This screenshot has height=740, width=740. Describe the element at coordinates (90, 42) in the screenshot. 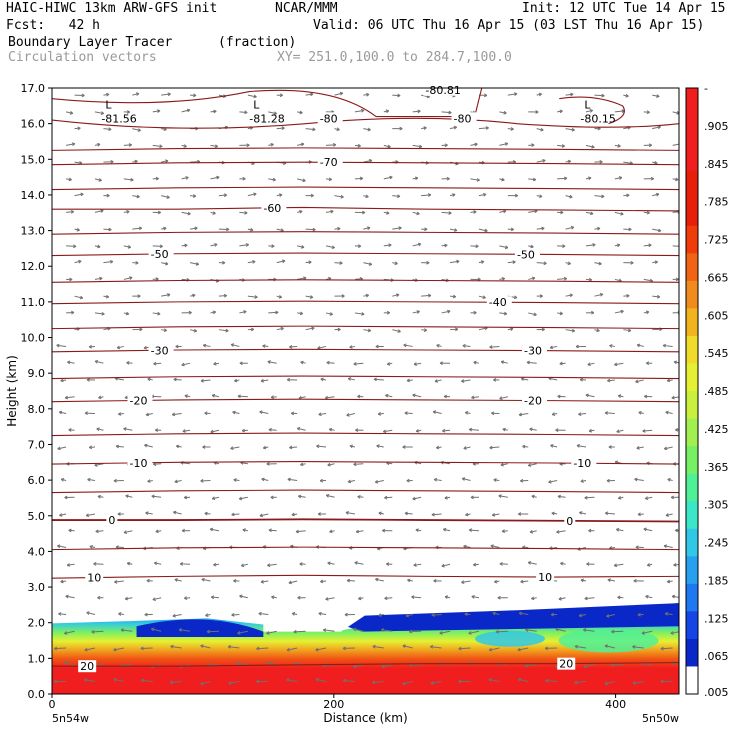

I see `header-field: Boundary Layer Tracer` at that location.